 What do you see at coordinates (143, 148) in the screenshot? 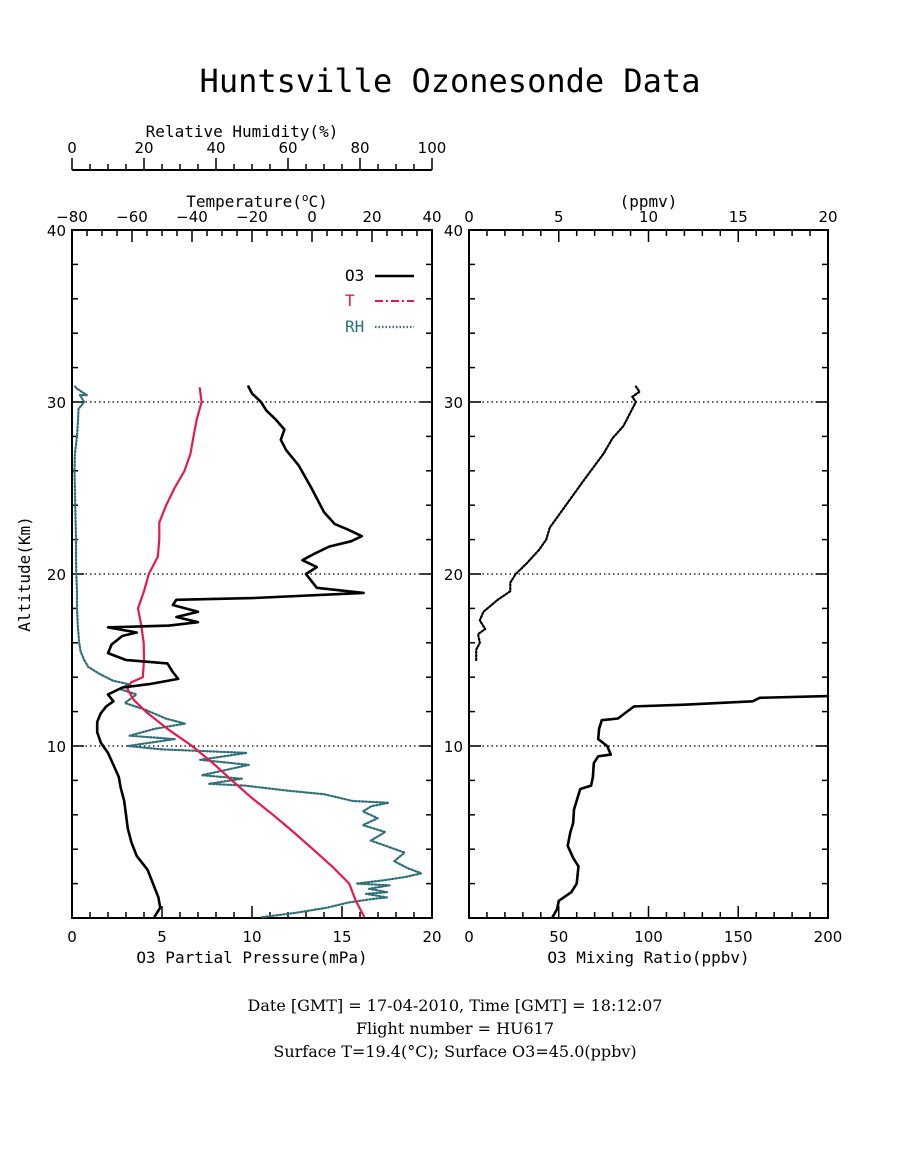
I see `rh-tick-label: 20` at bounding box center [143, 148].